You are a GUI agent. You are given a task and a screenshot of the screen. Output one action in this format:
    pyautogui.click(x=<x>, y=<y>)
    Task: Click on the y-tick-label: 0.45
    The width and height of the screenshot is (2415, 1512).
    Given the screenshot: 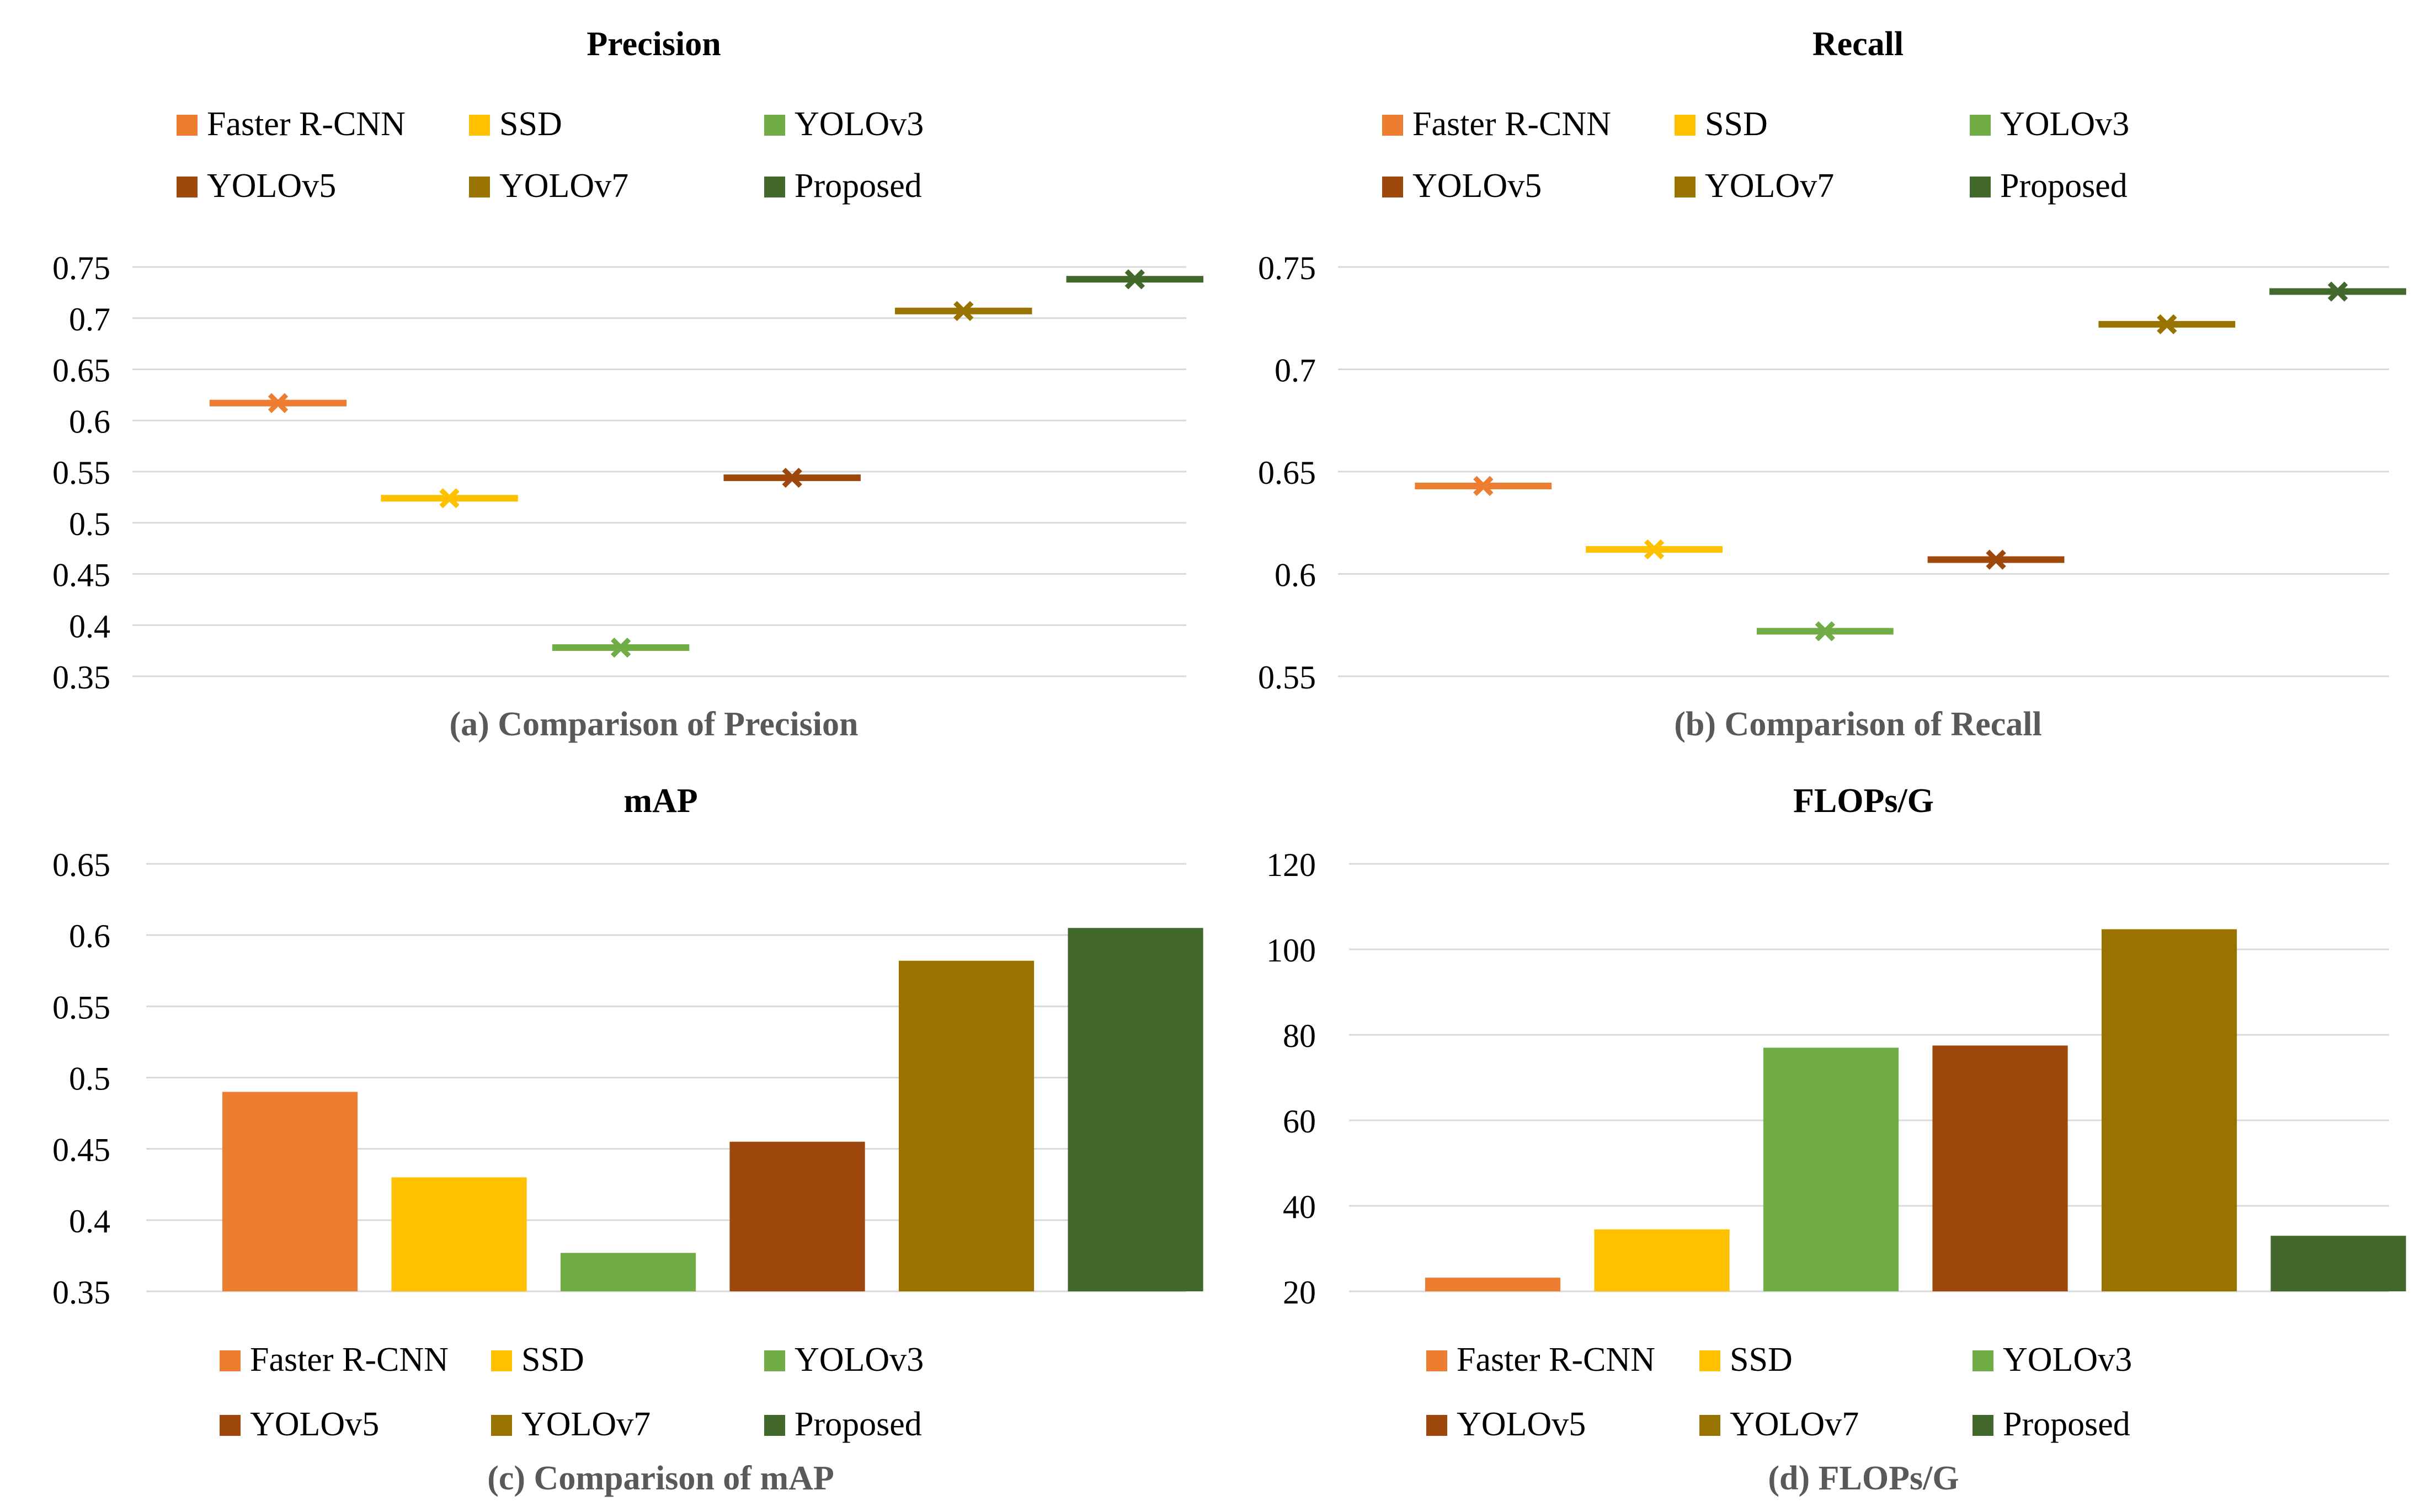 What is the action you would take?
    pyautogui.click(x=81, y=575)
    